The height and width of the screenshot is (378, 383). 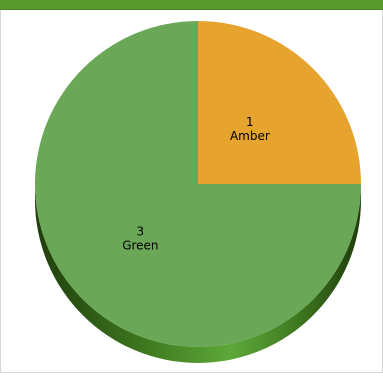 What do you see at coordinates (250, 122) in the screenshot?
I see `slice-value-amber: 1` at bounding box center [250, 122].